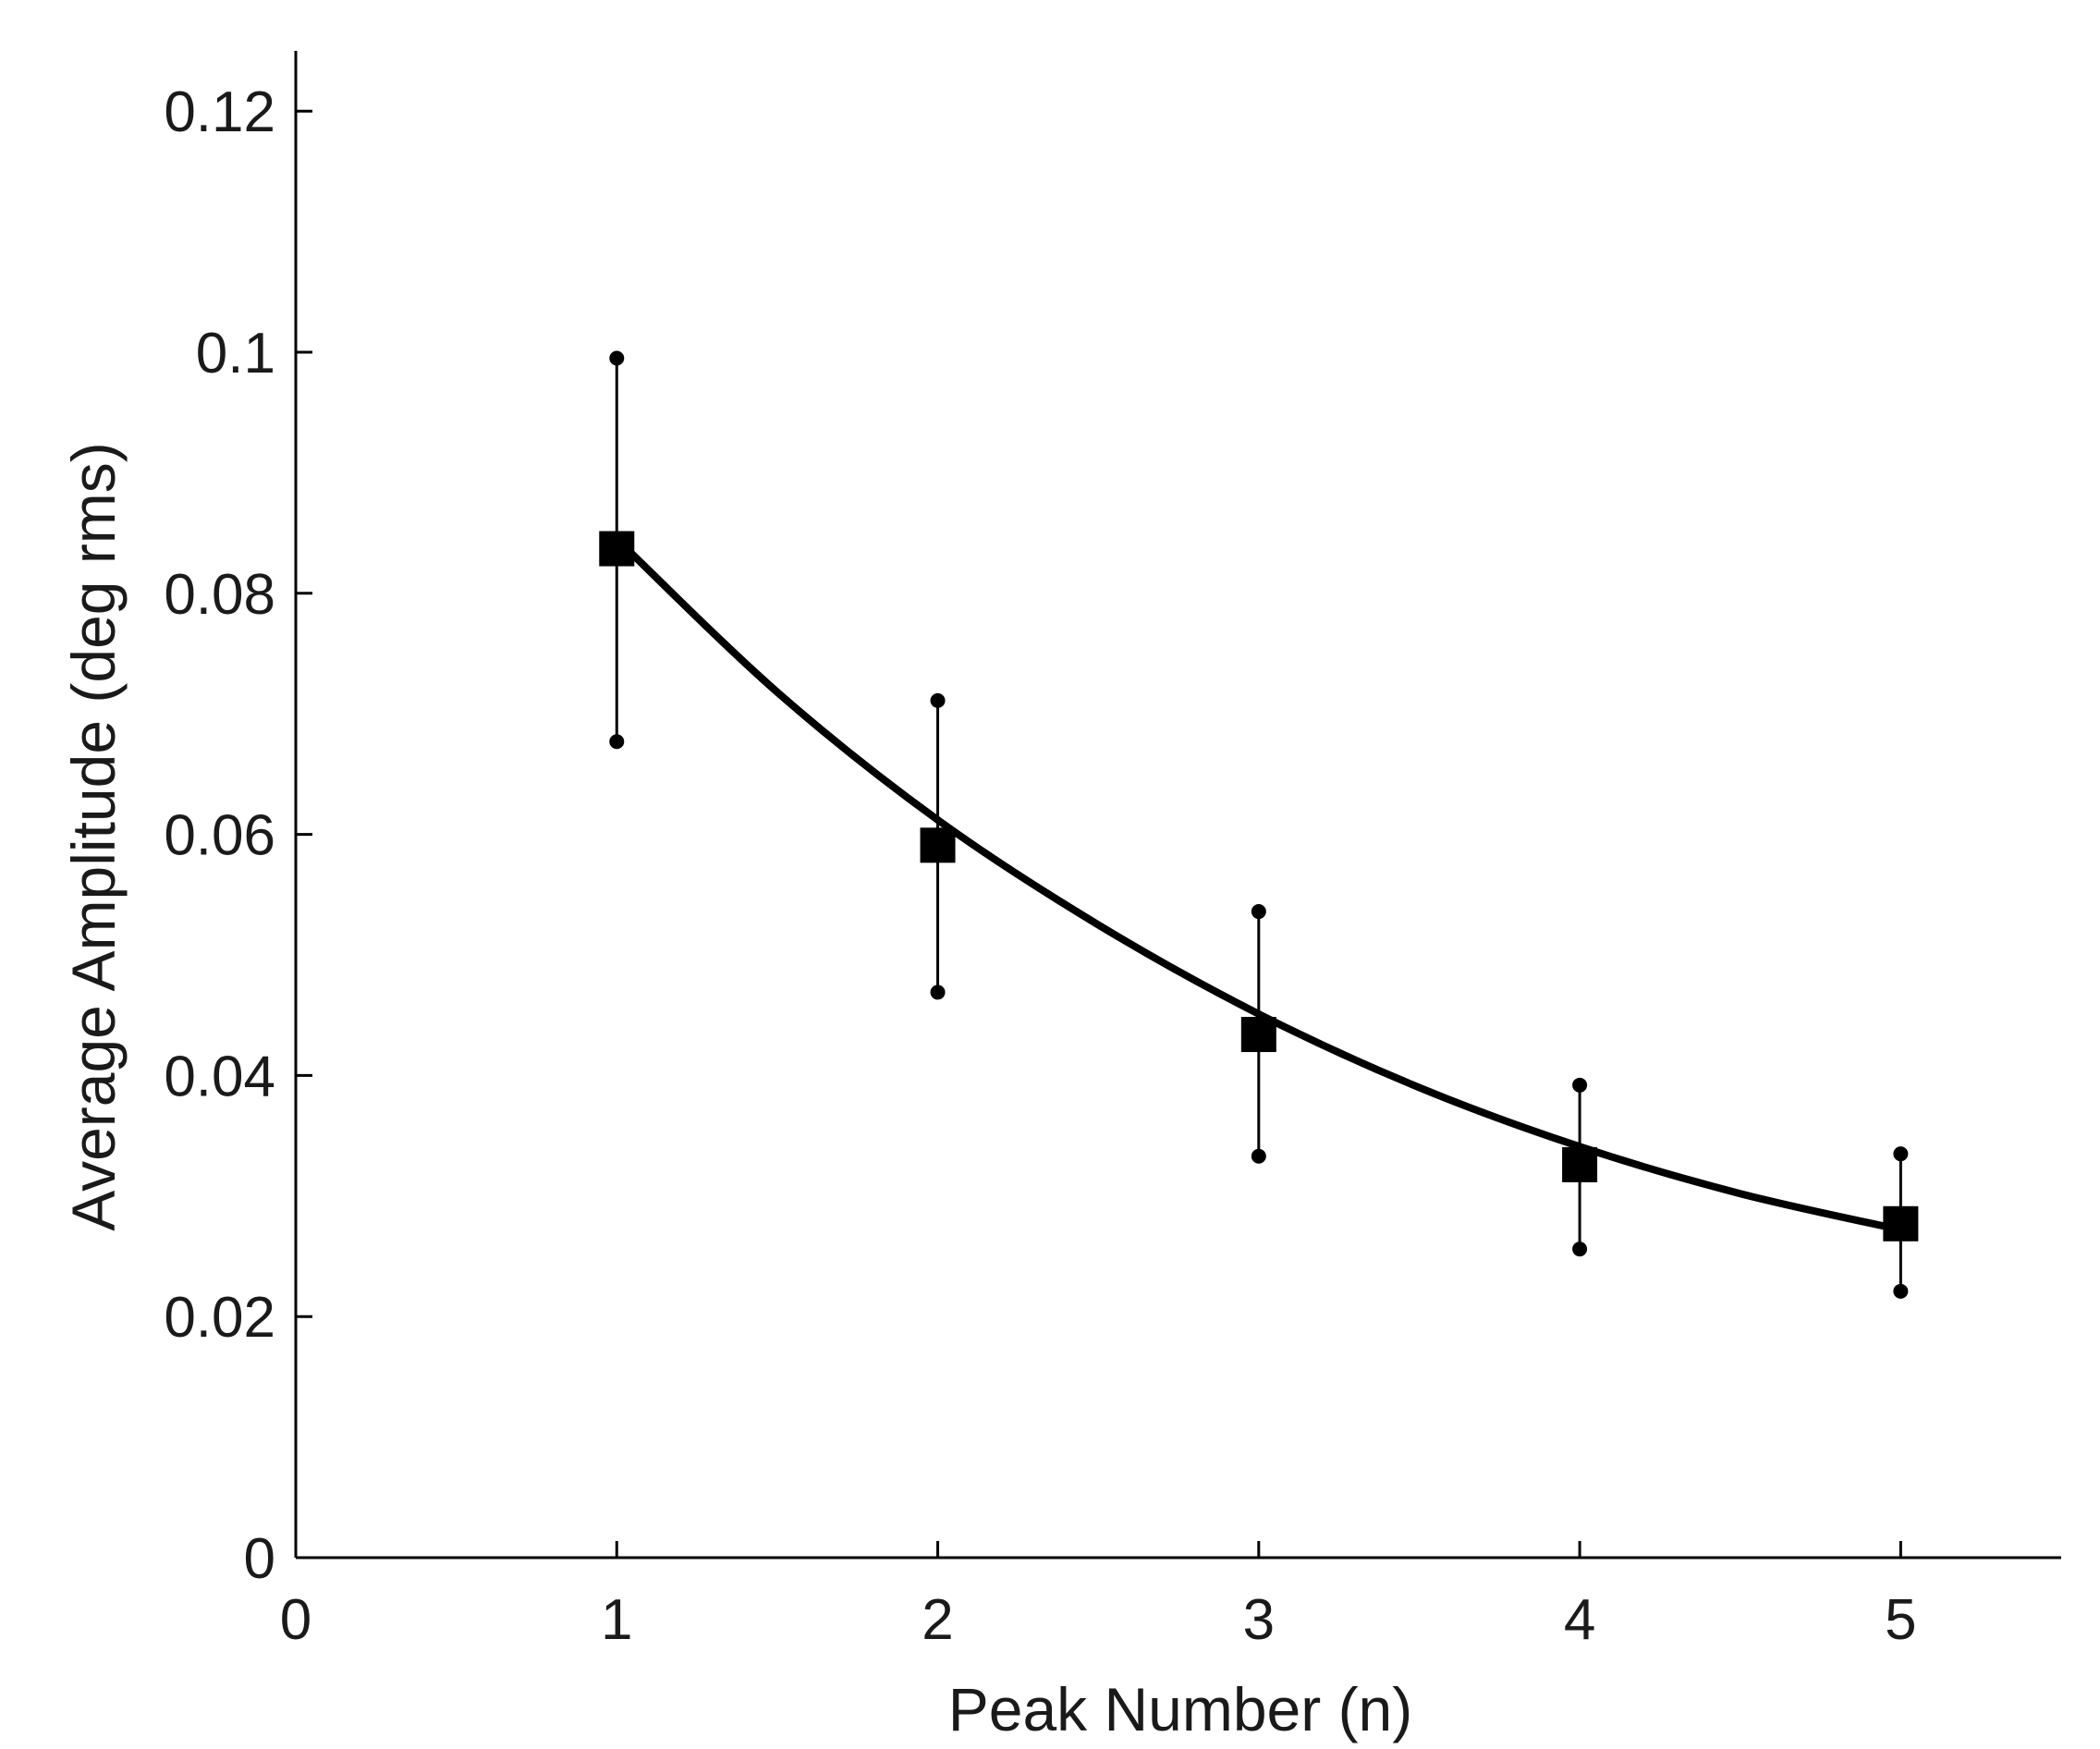 The image size is (2100, 1749). Describe the element at coordinates (1900, 1620) in the screenshot. I see `x-tick-label: 5` at that location.